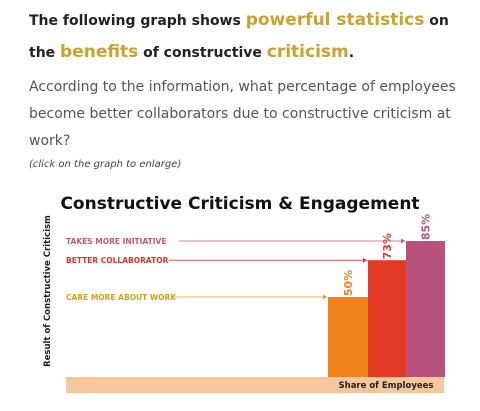  What do you see at coordinates (48, 291) in the screenshot?
I see `y-axis-label: Result of Constructive Criticism` at bounding box center [48, 291].